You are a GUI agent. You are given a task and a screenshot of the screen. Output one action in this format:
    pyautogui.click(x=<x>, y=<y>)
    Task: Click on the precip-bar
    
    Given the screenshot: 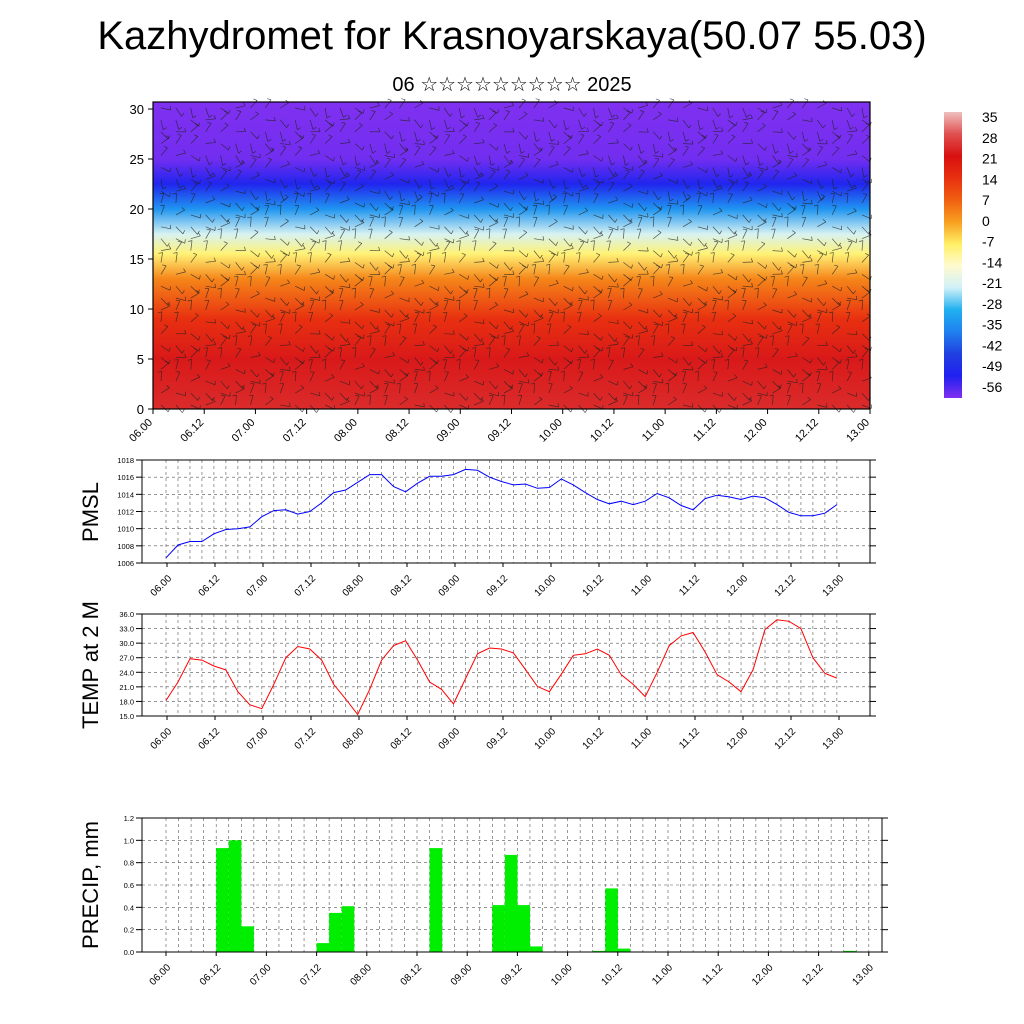 What is the action you would take?
    pyautogui.click(x=335, y=932)
    